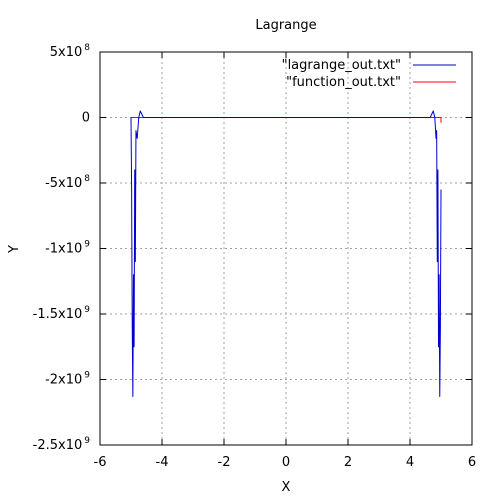  I want to click on y-tick-label: -2.5x10 9, so click(62, 444).